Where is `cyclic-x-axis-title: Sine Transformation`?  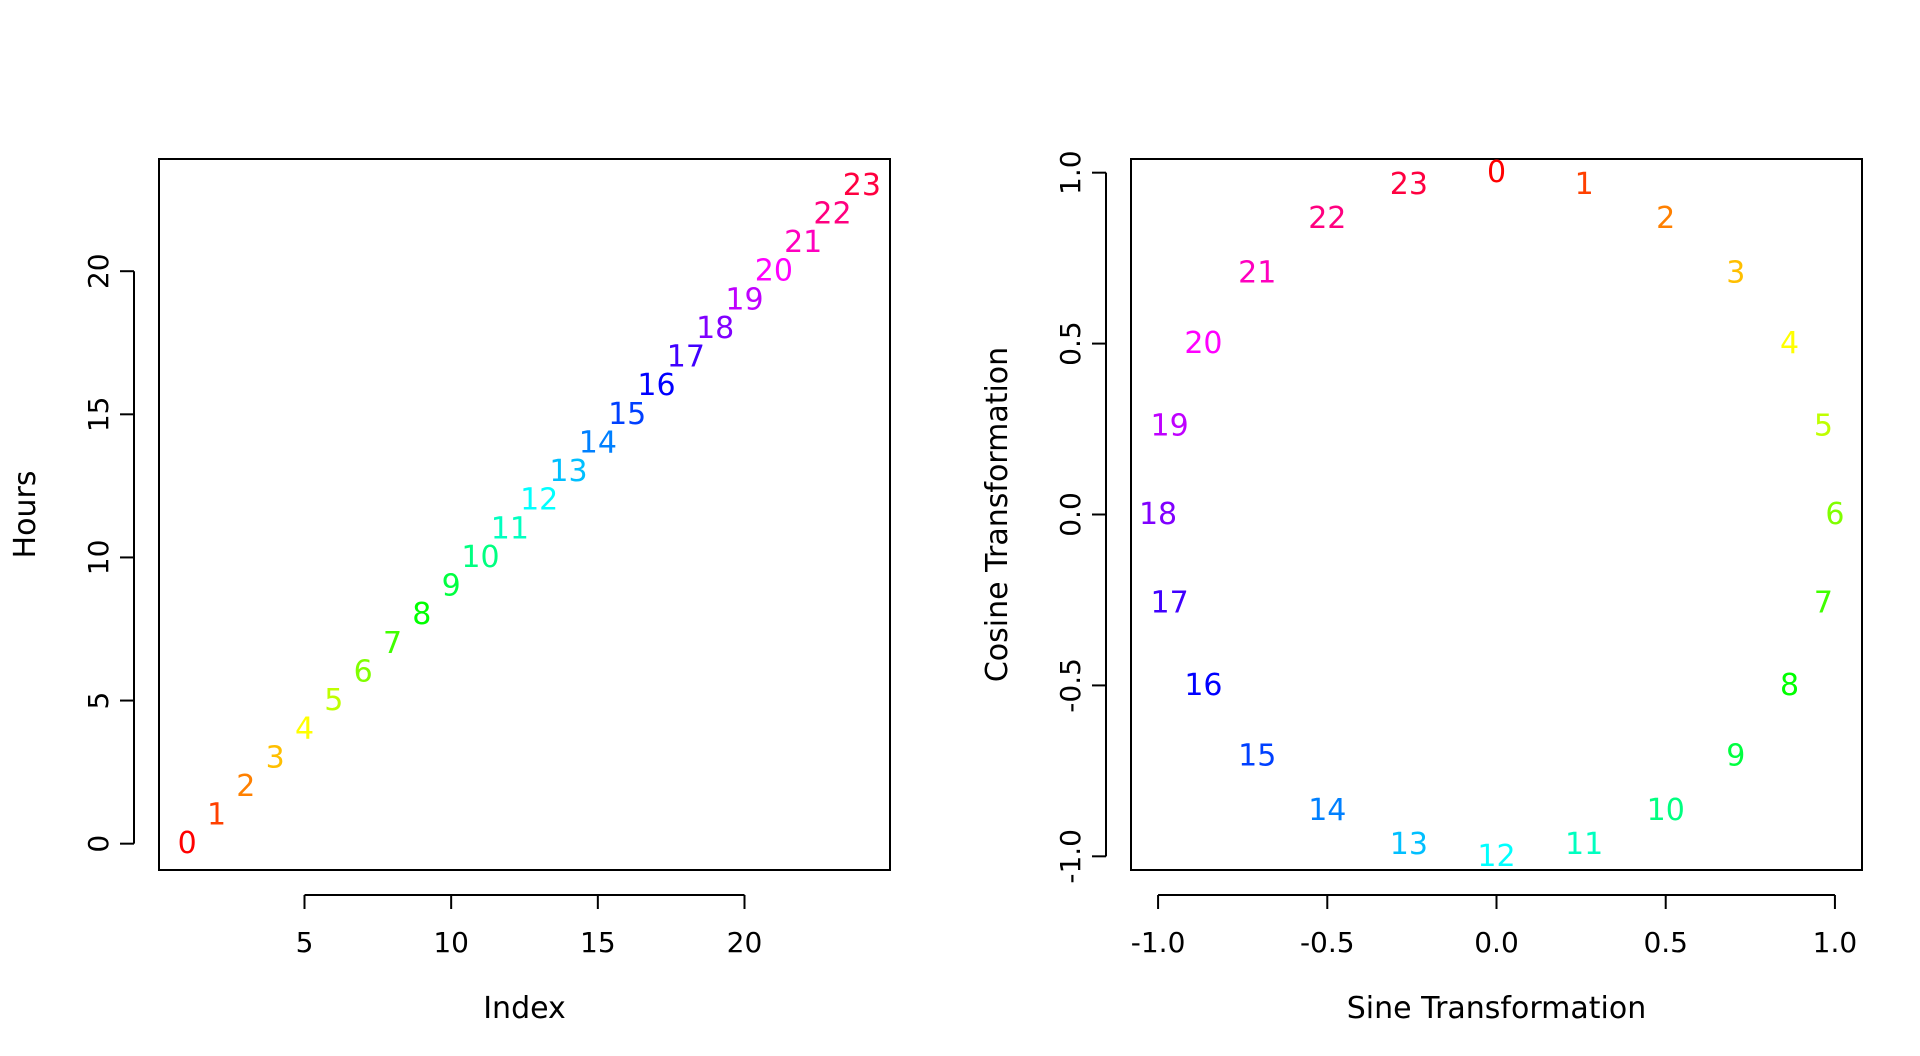 cyclic-x-axis-title: Sine Transformation is located at coordinates (1496, 1008).